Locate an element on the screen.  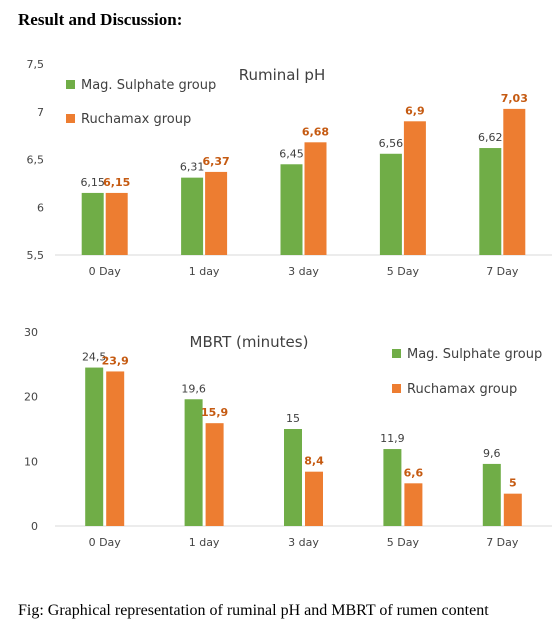
data-label: 9,6 is located at coordinates (492, 453).